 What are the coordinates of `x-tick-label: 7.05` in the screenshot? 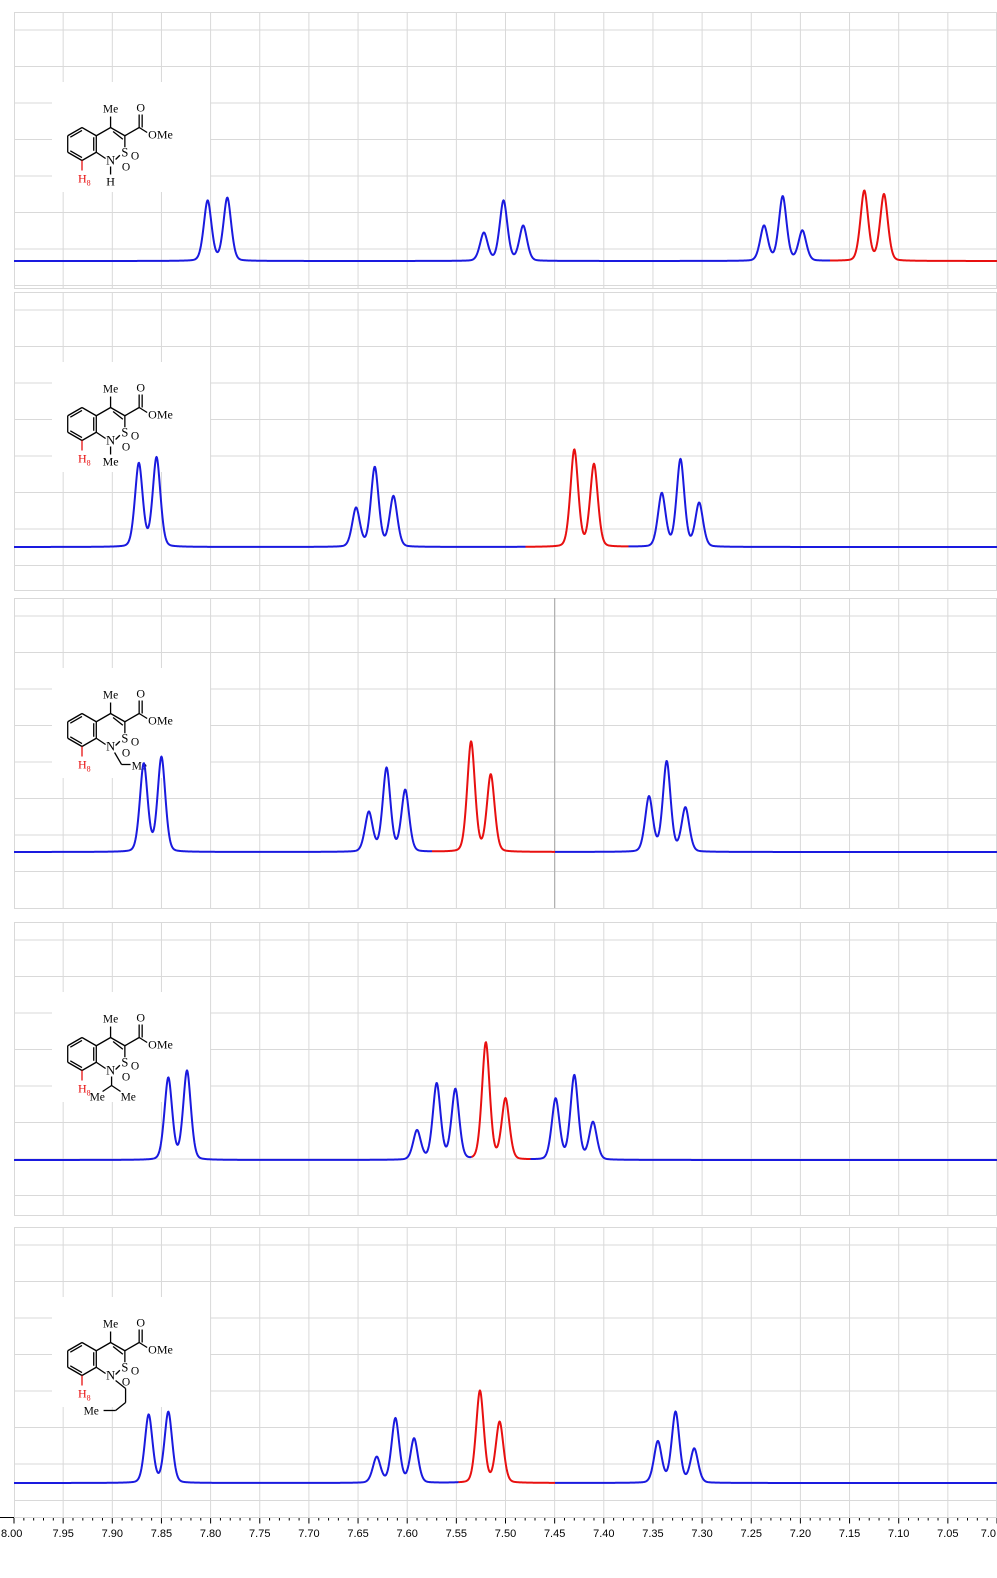 It's located at (947, 1534).